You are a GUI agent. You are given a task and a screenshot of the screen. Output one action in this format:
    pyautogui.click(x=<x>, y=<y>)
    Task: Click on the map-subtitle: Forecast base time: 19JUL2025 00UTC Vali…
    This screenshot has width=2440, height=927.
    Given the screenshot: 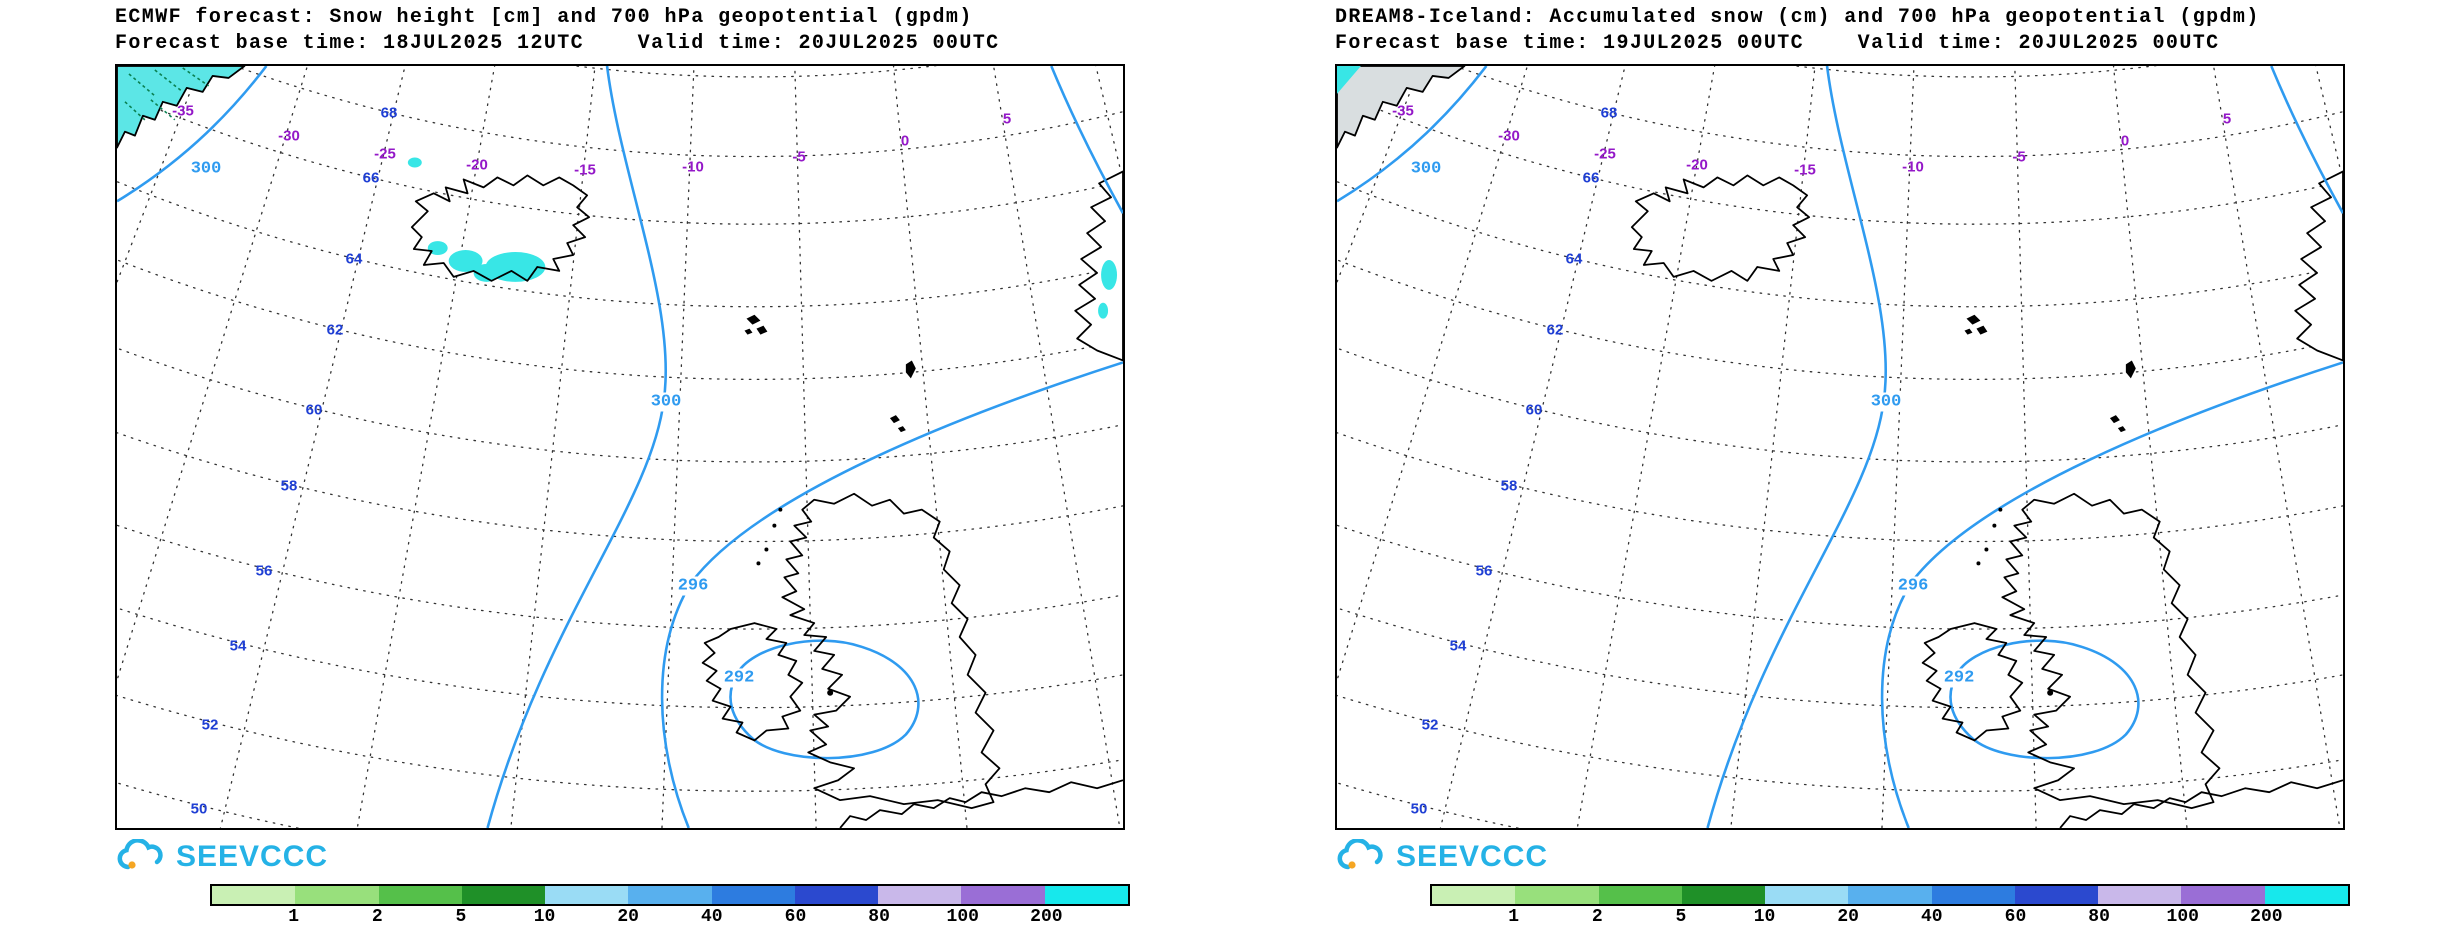 What is the action you would take?
    pyautogui.click(x=1777, y=43)
    